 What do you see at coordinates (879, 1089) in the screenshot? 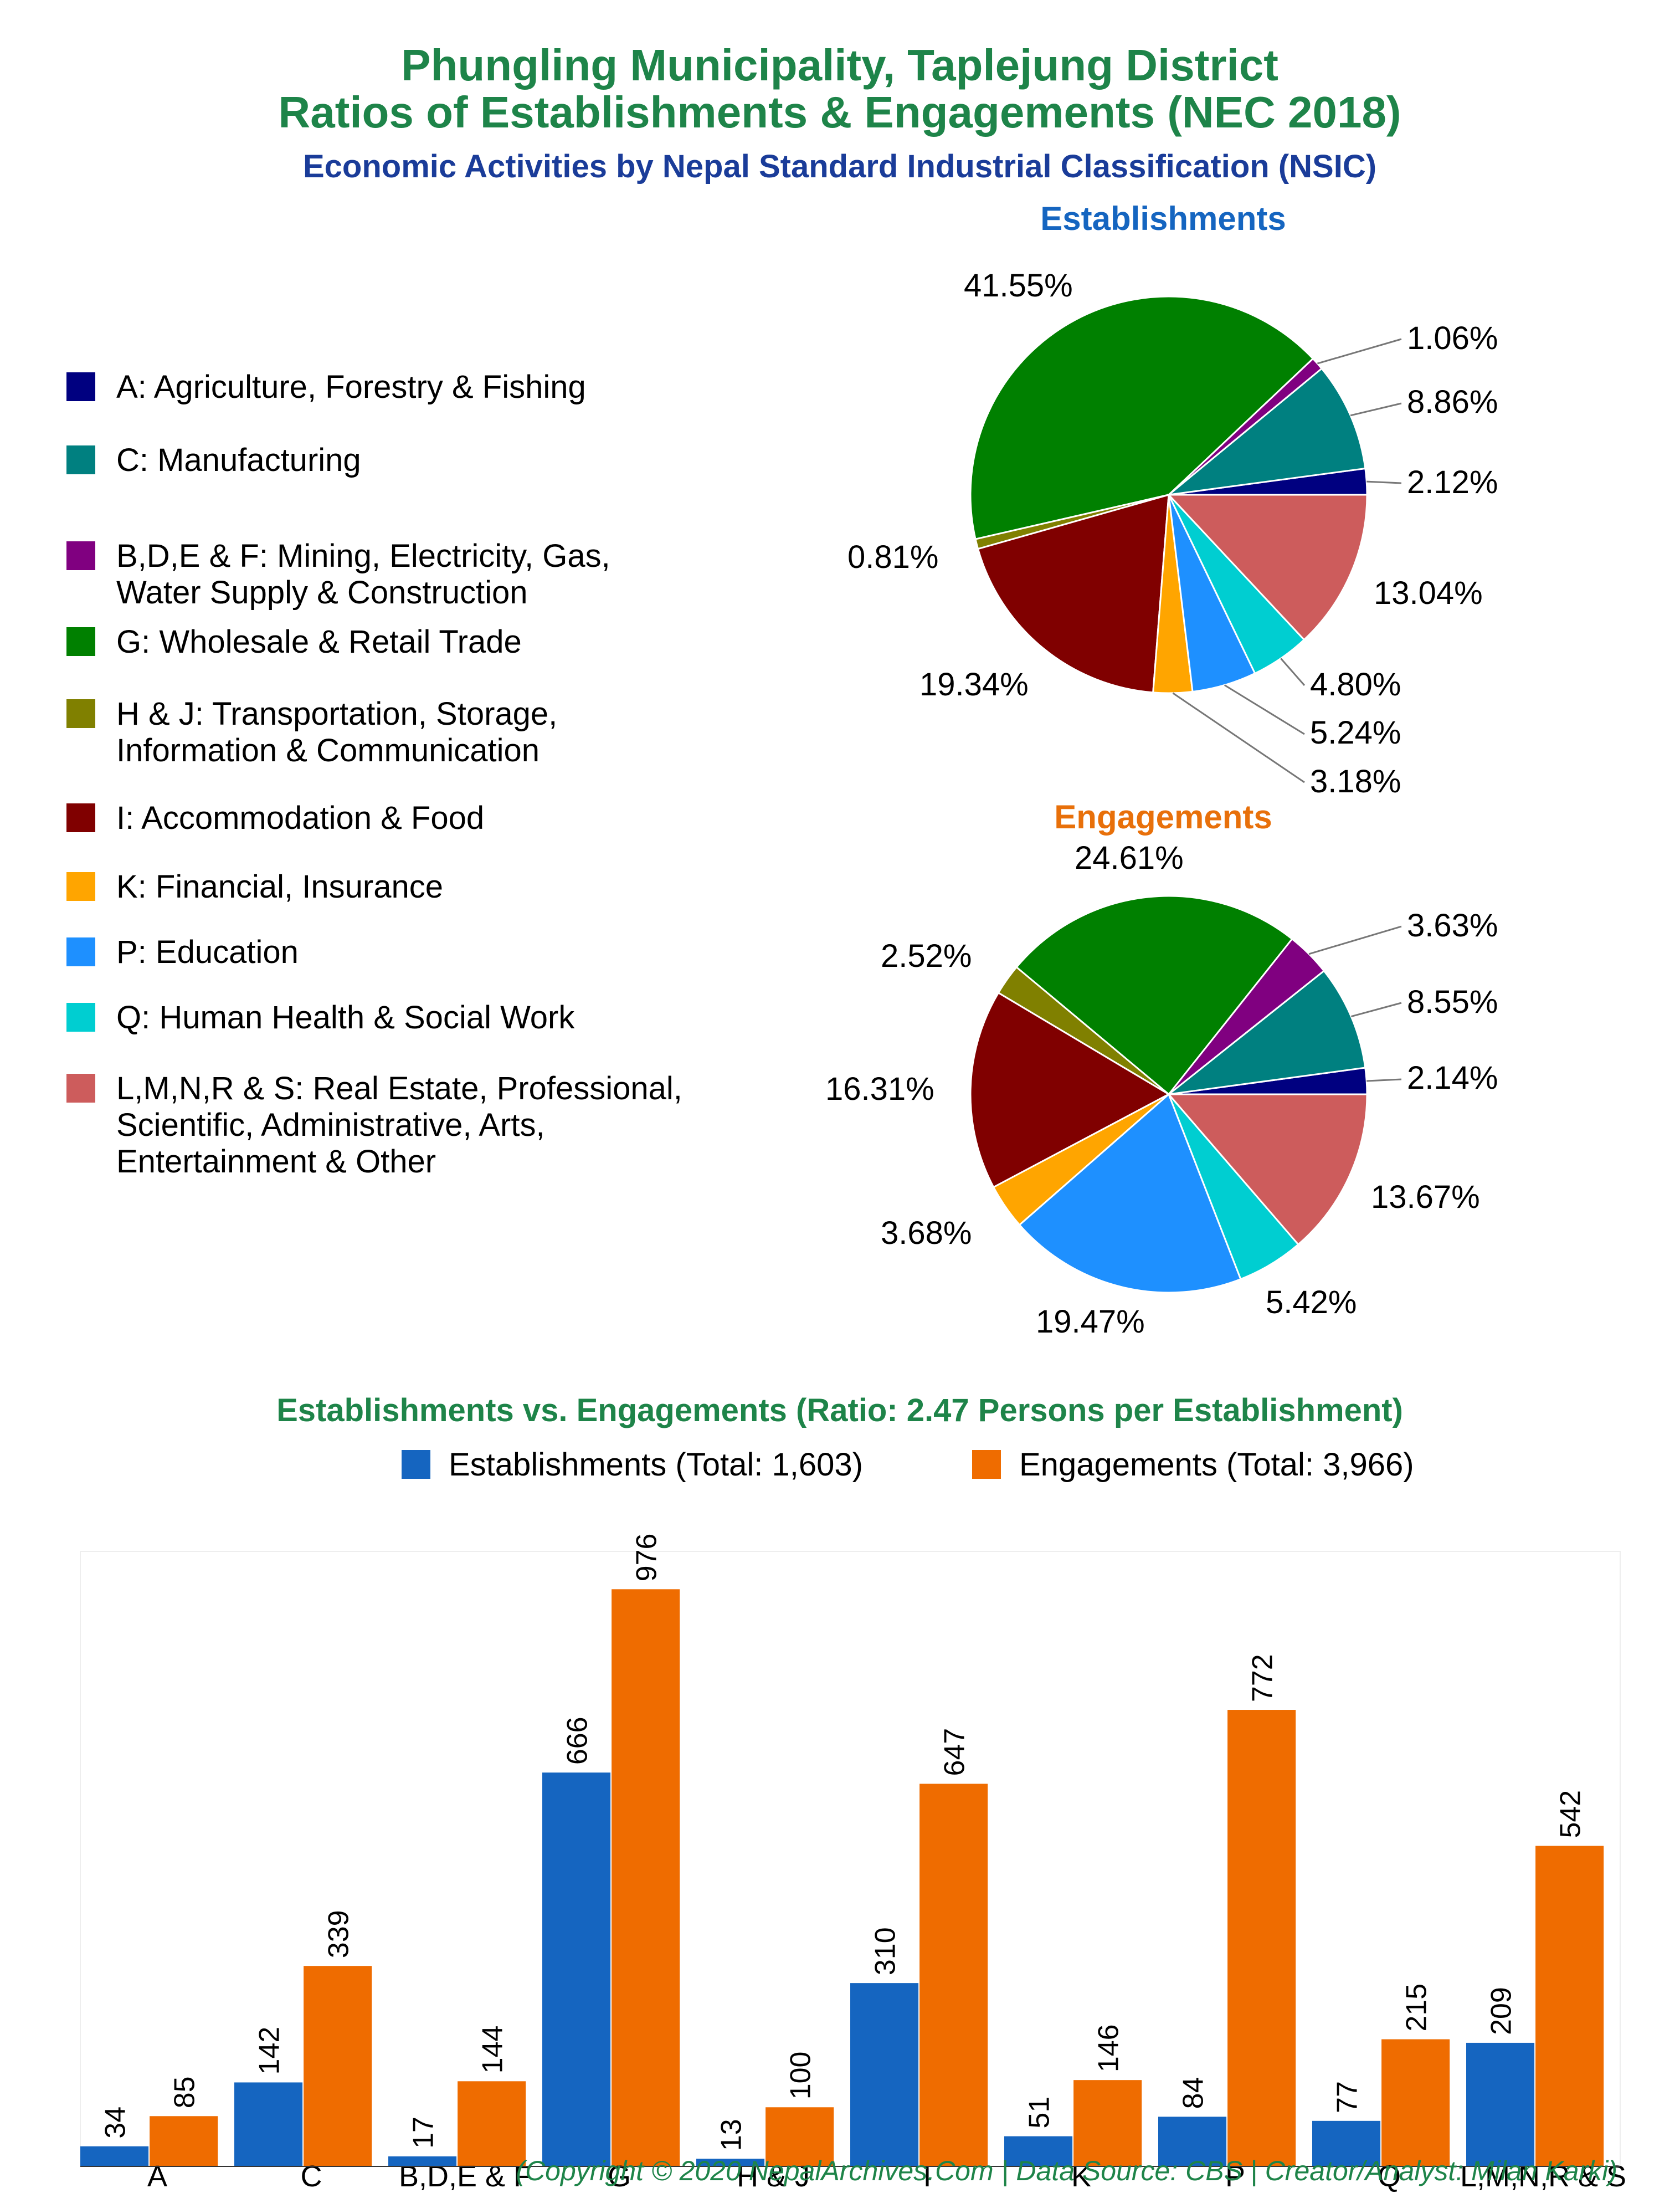
I see `pie-label: 16.31%` at bounding box center [879, 1089].